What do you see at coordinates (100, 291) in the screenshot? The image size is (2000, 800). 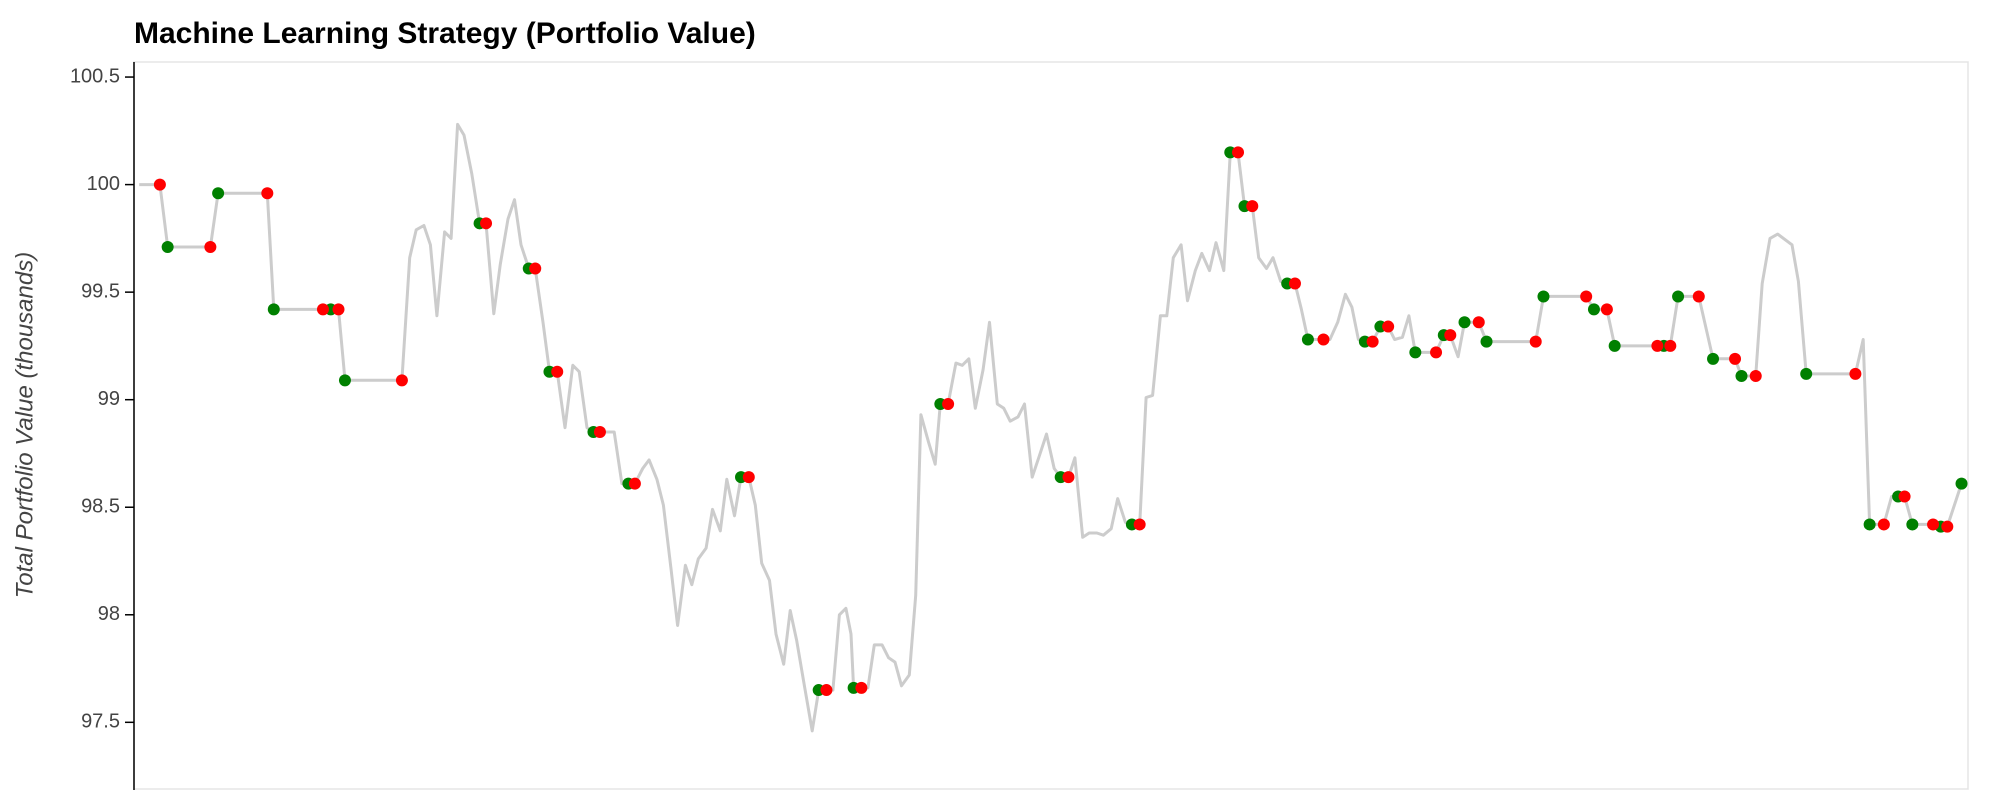 I see `y-tick-label: 99.5` at bounding box center [100, 291].